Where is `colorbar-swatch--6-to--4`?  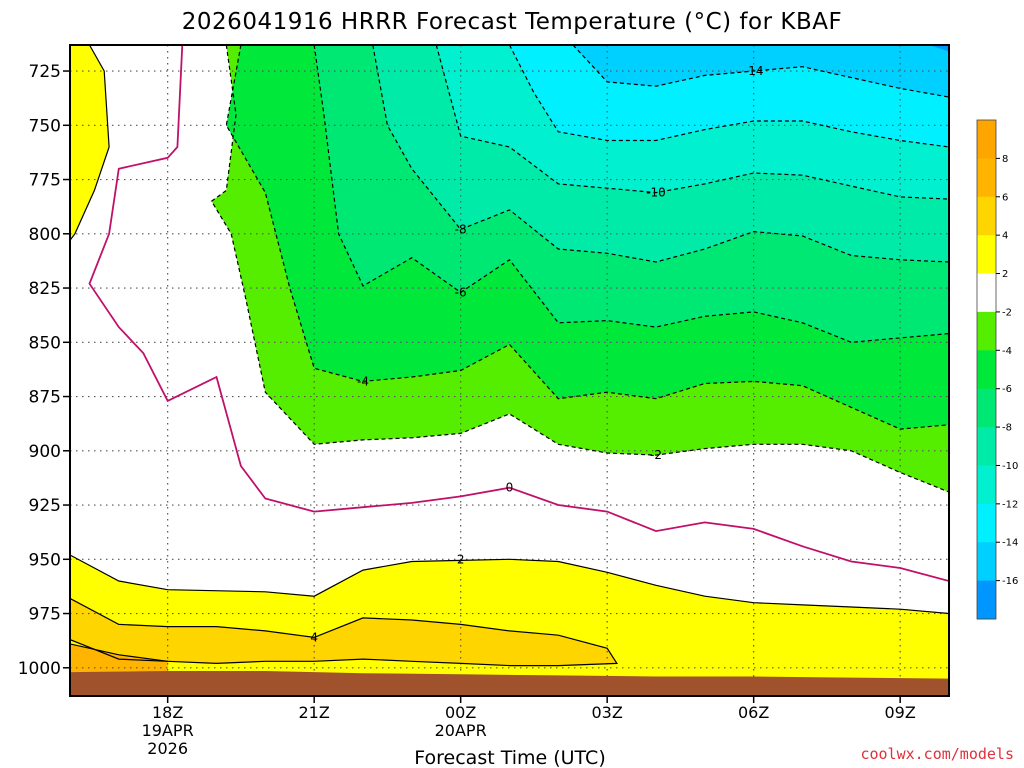 colorbar-swatch--6-to--4 is located at coordinates (986, 370).